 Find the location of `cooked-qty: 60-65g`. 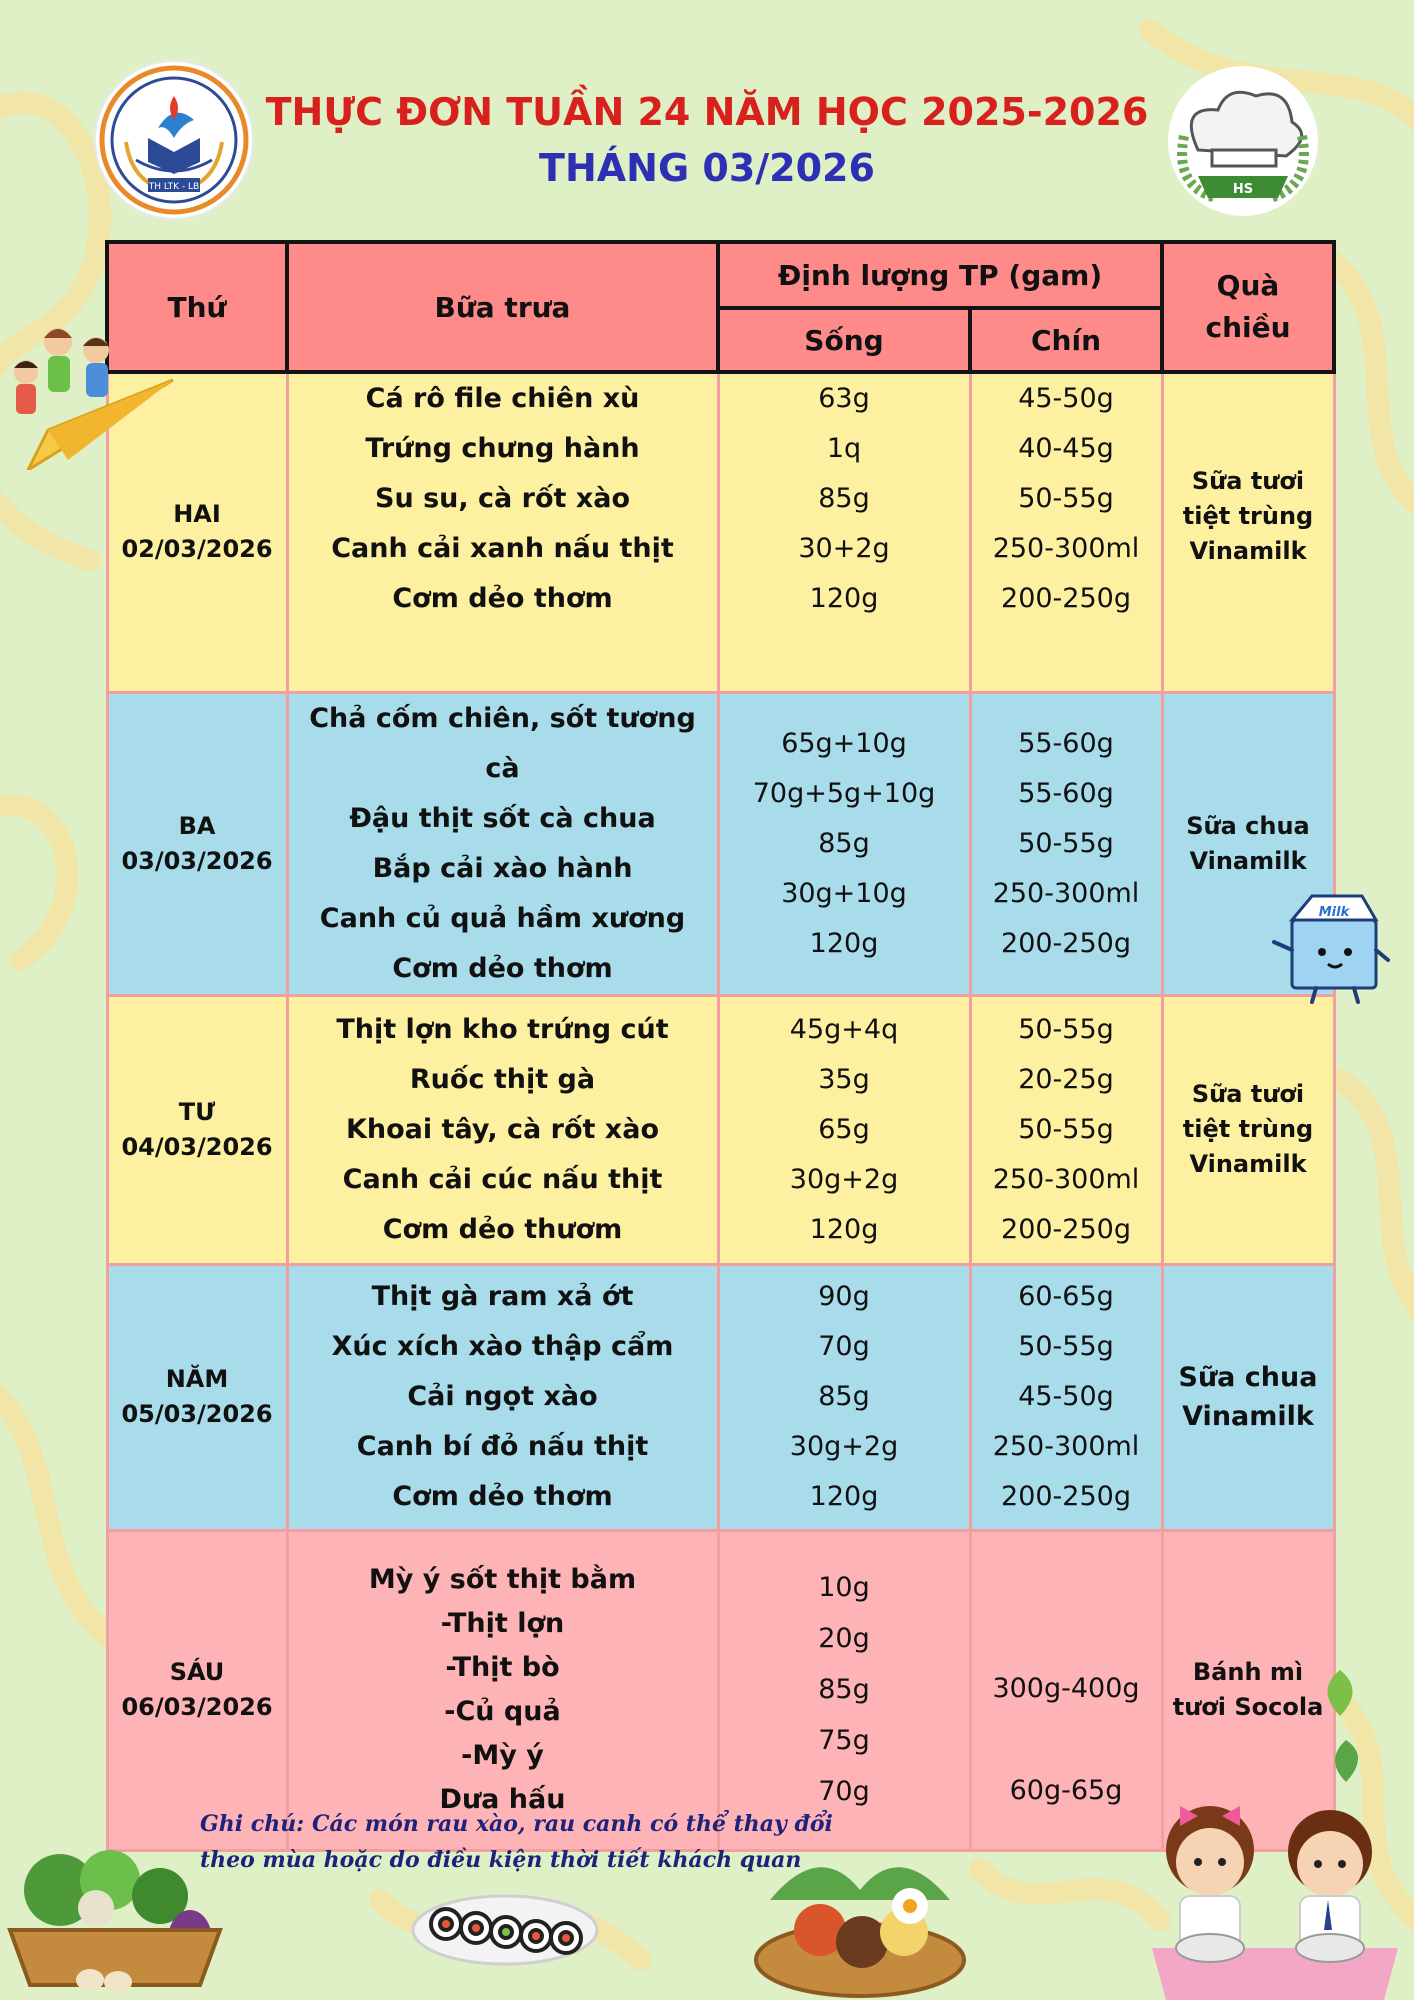

cooked-qty: 60-65g is located at coordinates (1066, 1296).